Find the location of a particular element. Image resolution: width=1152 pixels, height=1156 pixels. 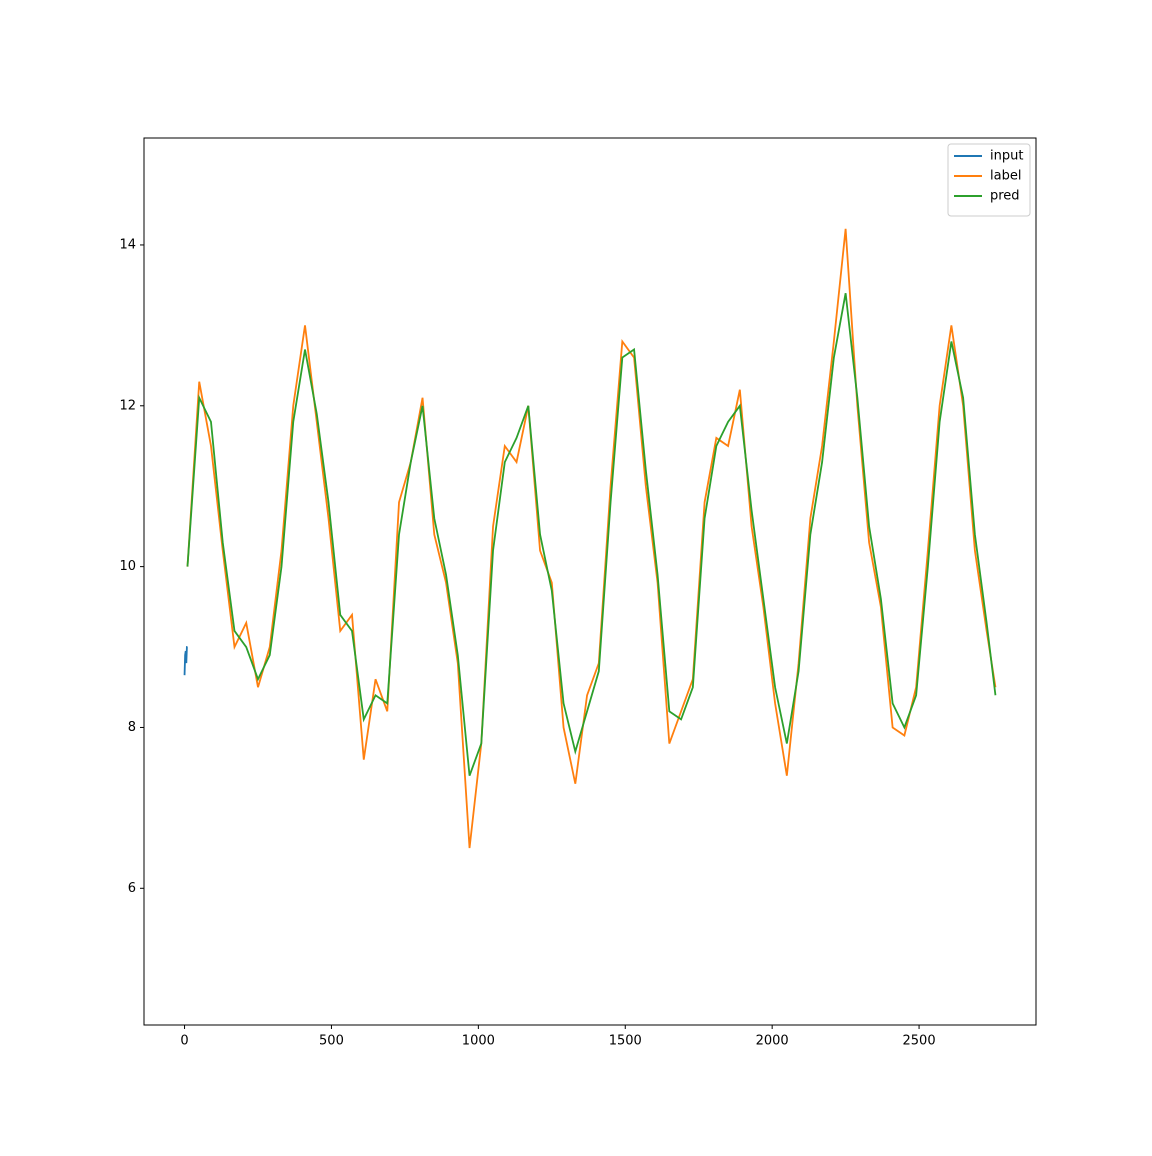

x-tick-label: 1000 is located at coordinates (478, 1041).